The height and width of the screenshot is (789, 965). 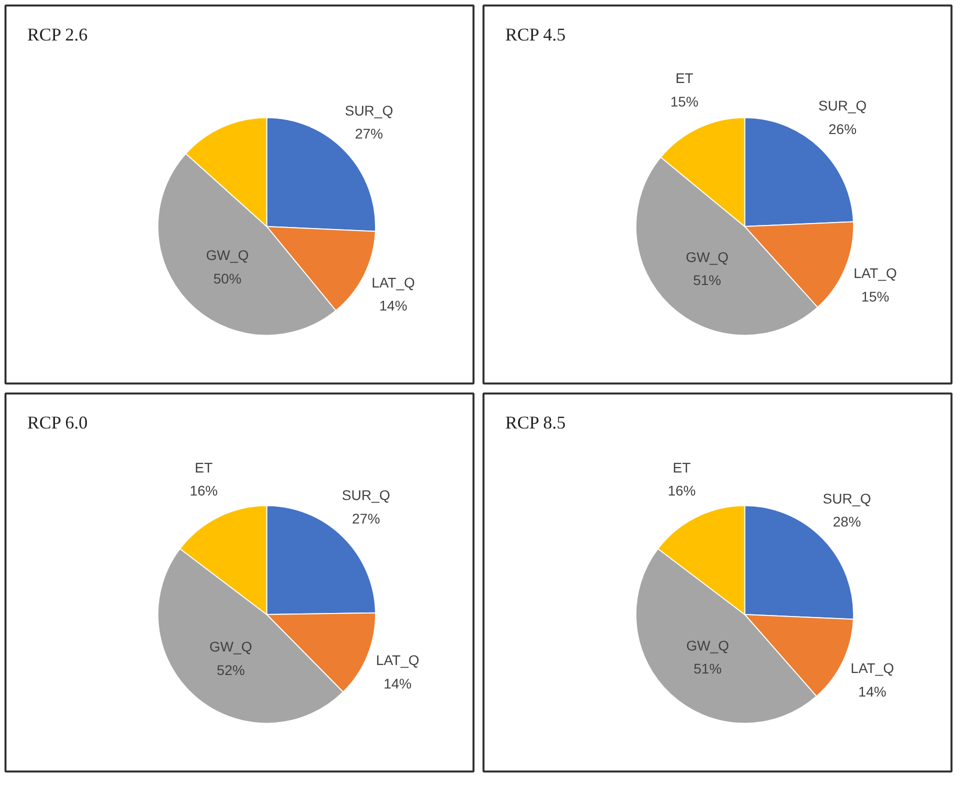 What do you see at coordinates (846, 522) in the screenshot?
I see `data-label: 28%` at bounding box center [846, 522].